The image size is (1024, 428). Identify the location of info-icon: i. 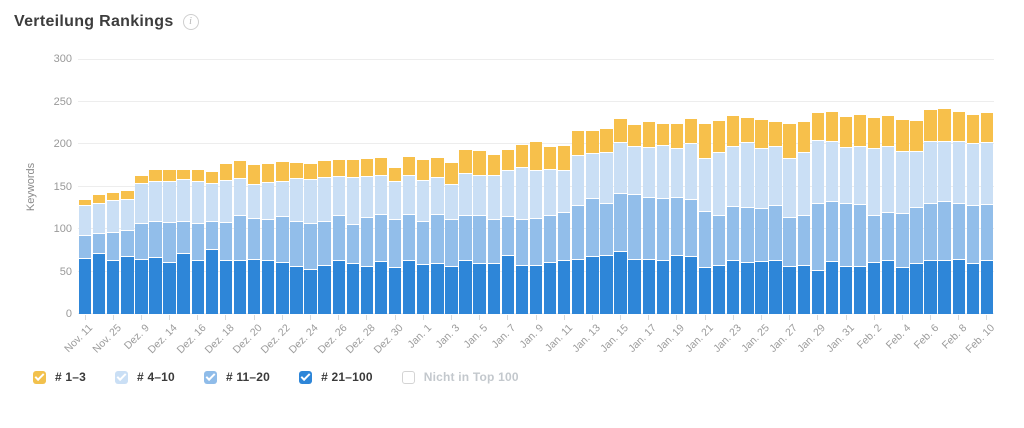
(190, 22).